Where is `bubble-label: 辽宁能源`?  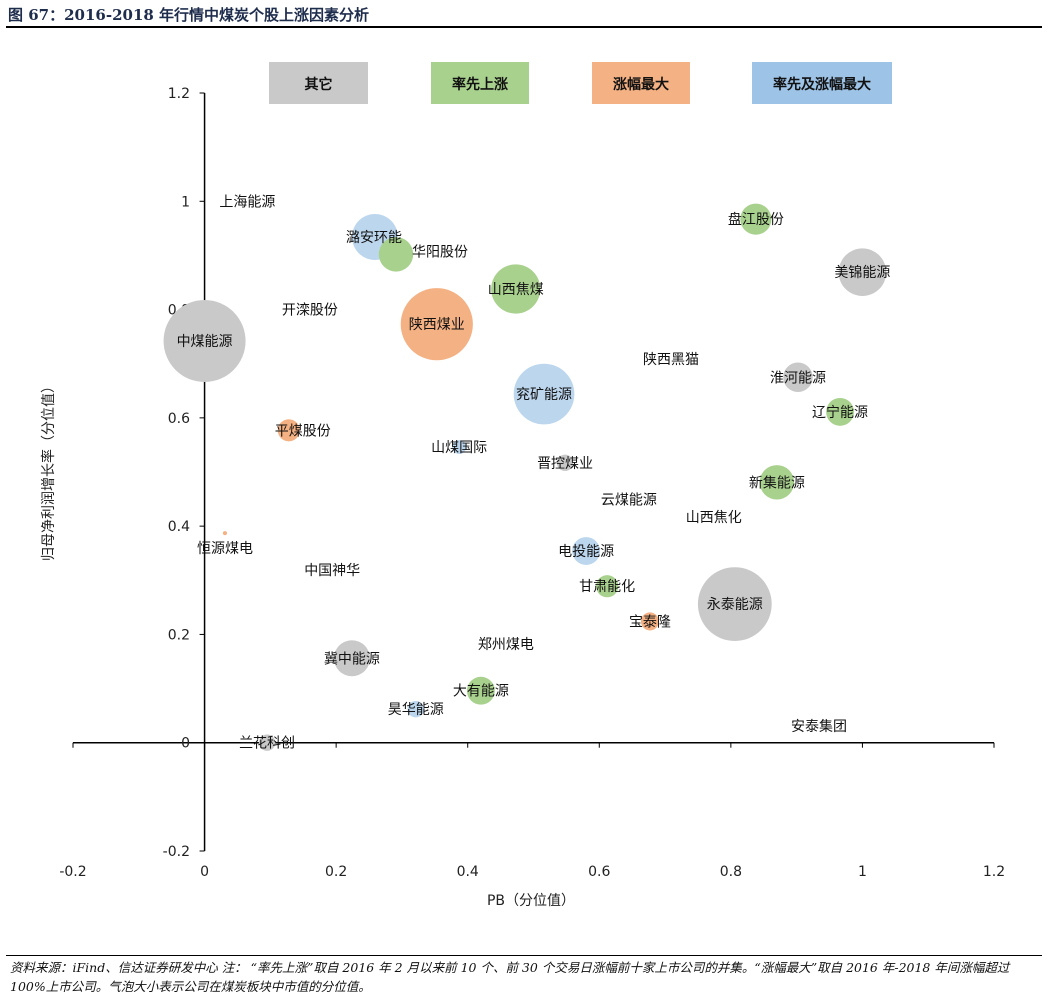 bubble-label: 辽宁能源 is located at coordinates (840, 412).